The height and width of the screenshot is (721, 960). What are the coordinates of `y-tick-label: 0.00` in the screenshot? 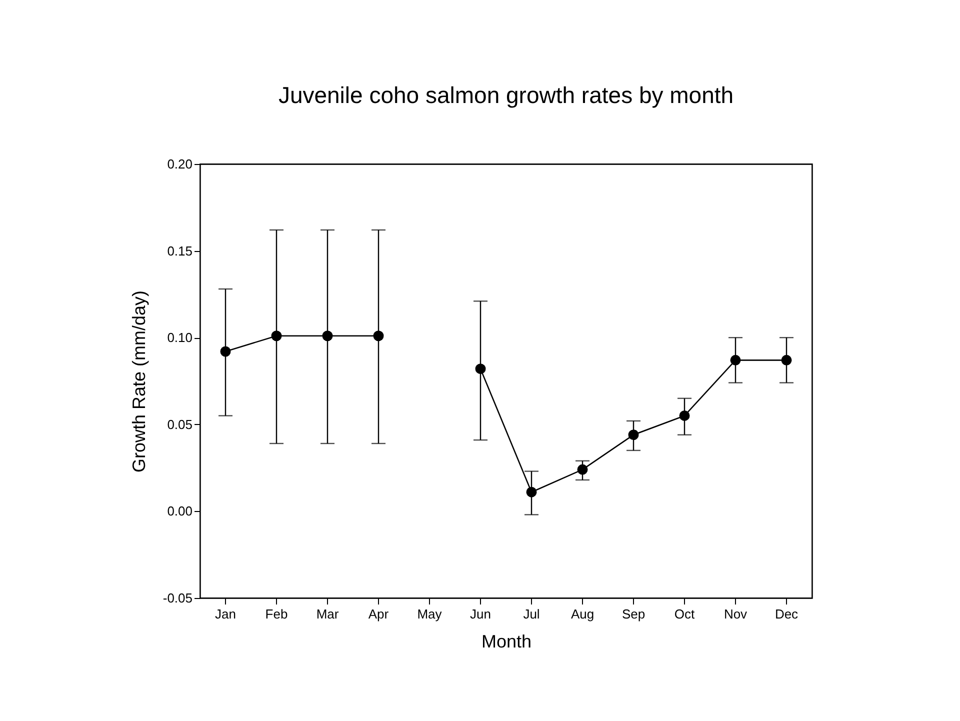 It's located at (179, 511).